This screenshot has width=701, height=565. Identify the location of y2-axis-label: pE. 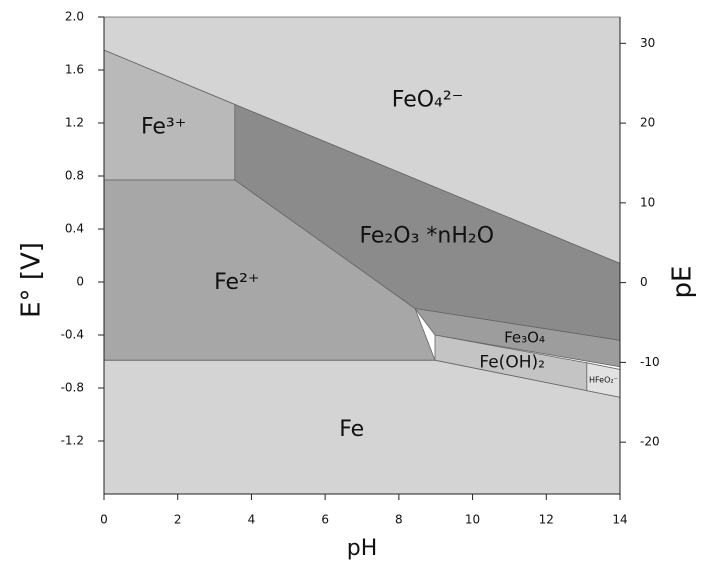
(683, 282).